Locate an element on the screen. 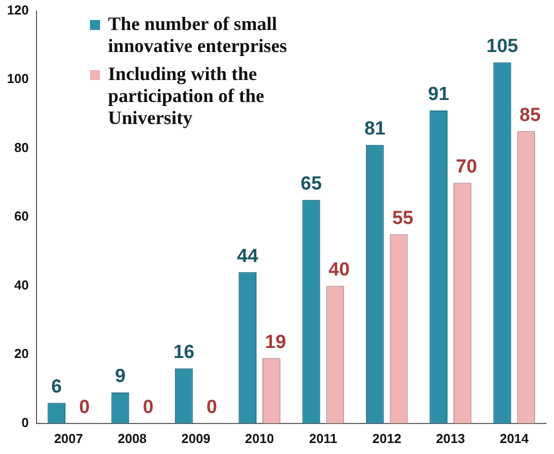 The width and height of the screenshot is (554, 454). x-tick-label: 2008 is located at coordinates (132, 438).